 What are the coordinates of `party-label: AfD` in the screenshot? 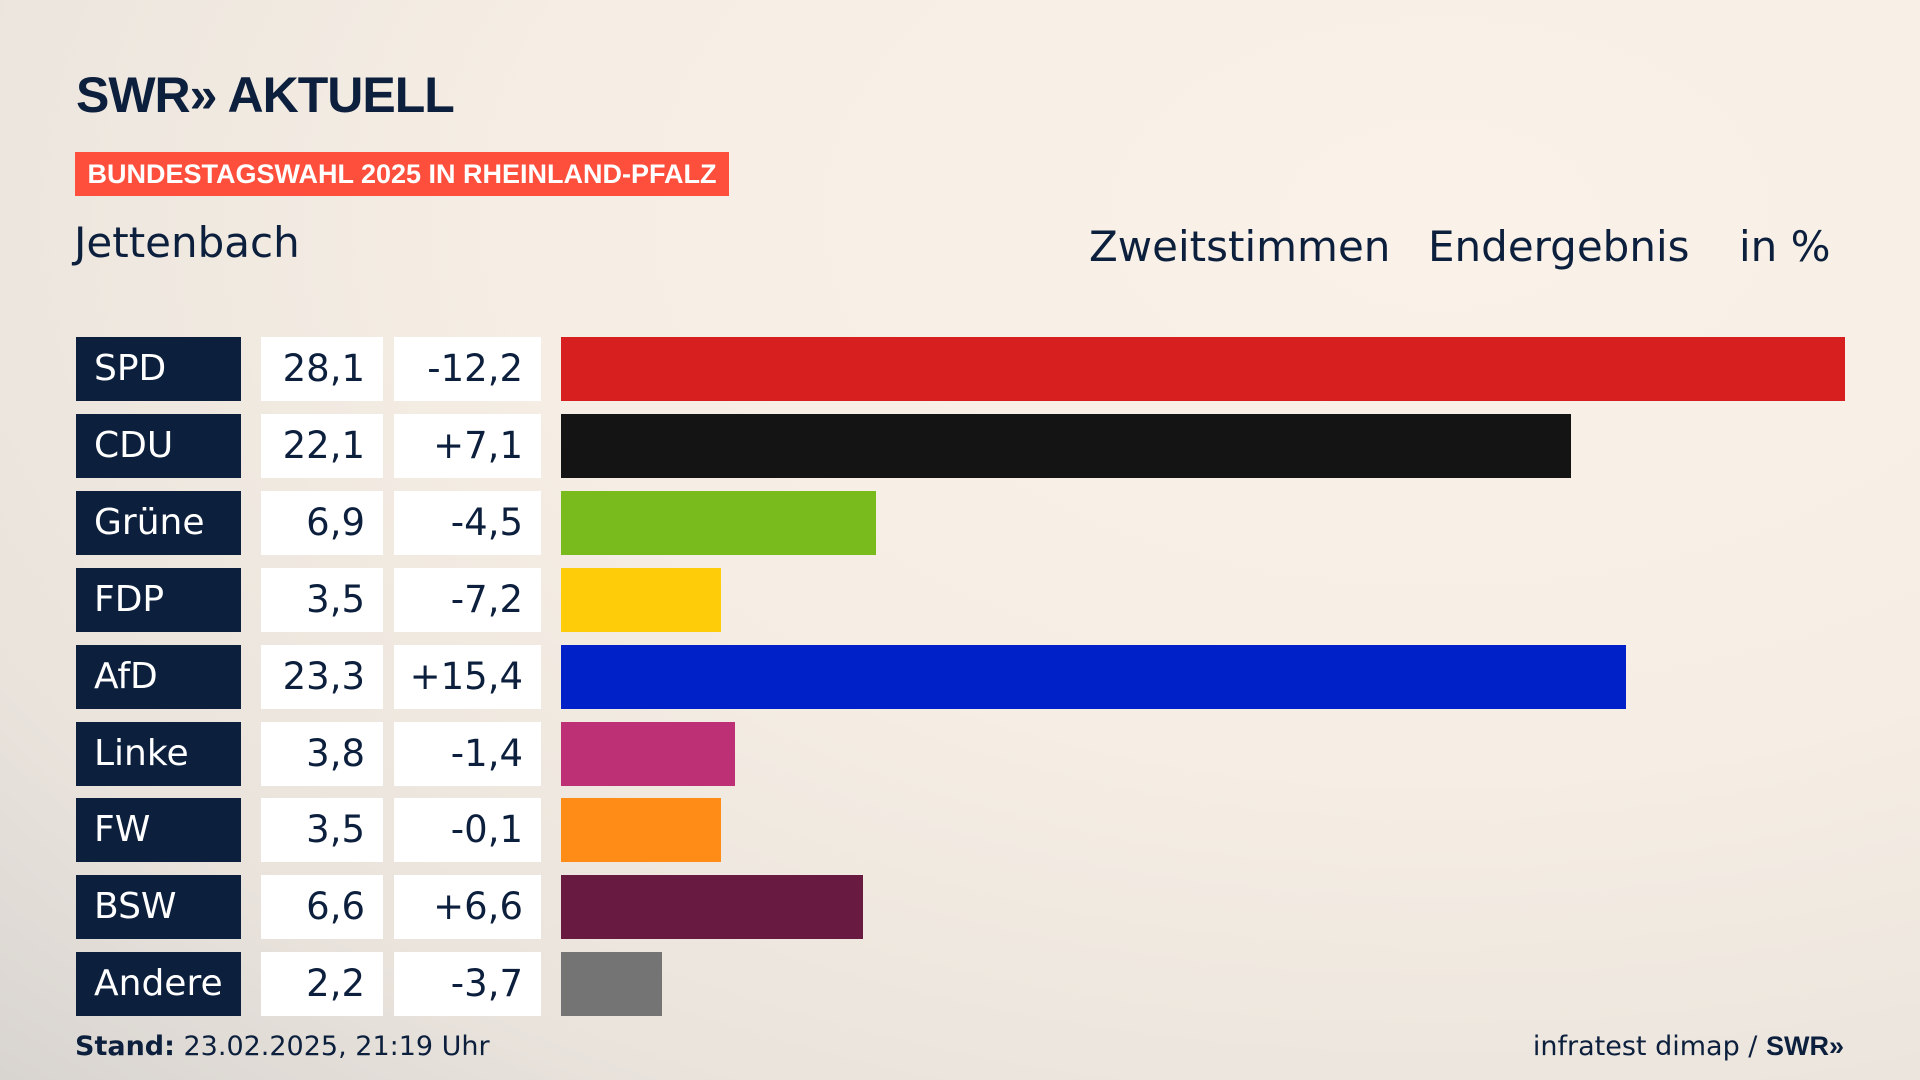 It's located at (158, 676).